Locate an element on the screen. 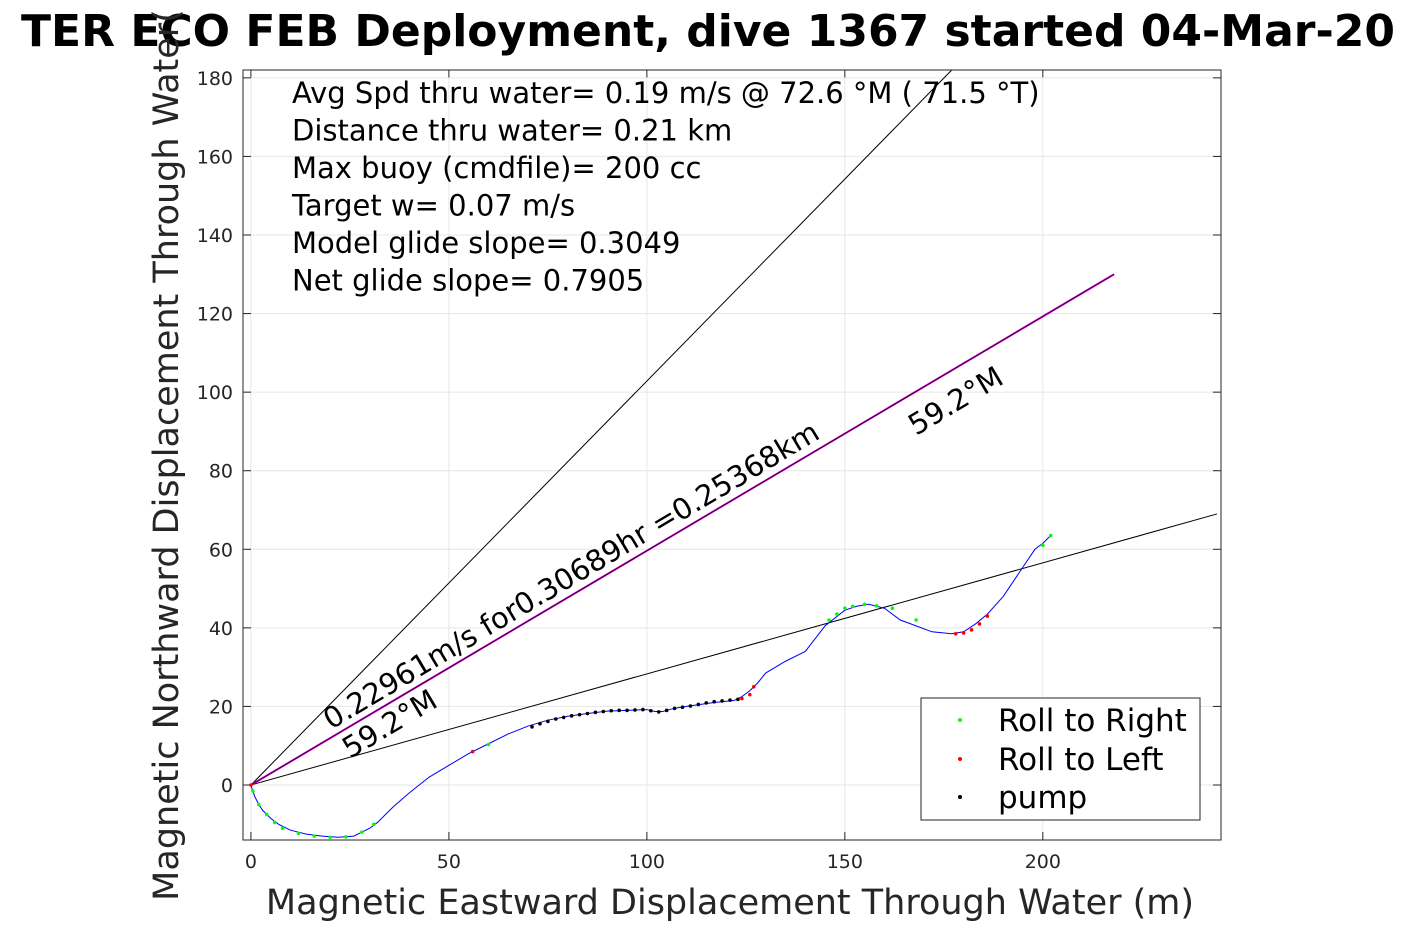  x-tick-label: 200 is located at coordinates (1043, 862).